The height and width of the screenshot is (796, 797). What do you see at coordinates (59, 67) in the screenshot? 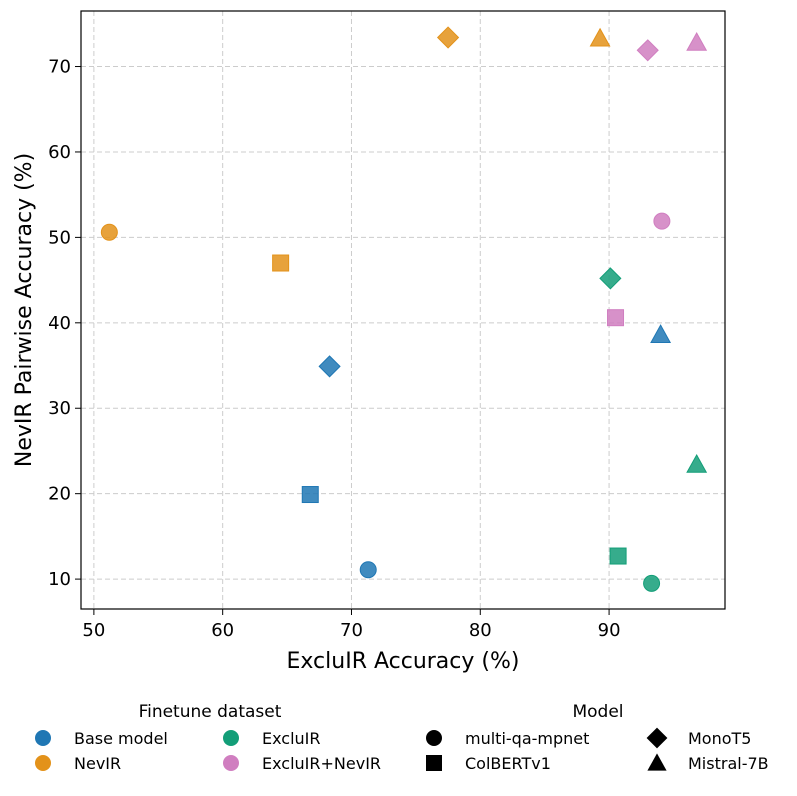
I see `y-tick-label: 70` at bounding box center [59, 67].